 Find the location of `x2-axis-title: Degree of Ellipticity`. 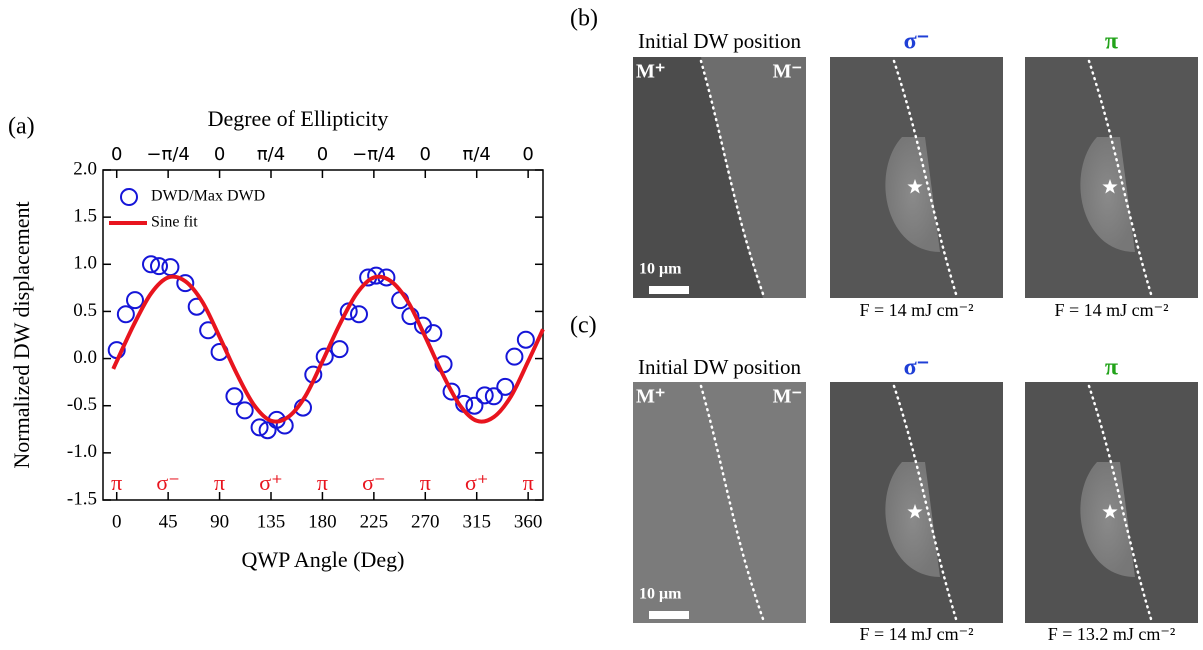

x2-axis-title: Degree of Ellipticity is located at coordinates (298, 118).